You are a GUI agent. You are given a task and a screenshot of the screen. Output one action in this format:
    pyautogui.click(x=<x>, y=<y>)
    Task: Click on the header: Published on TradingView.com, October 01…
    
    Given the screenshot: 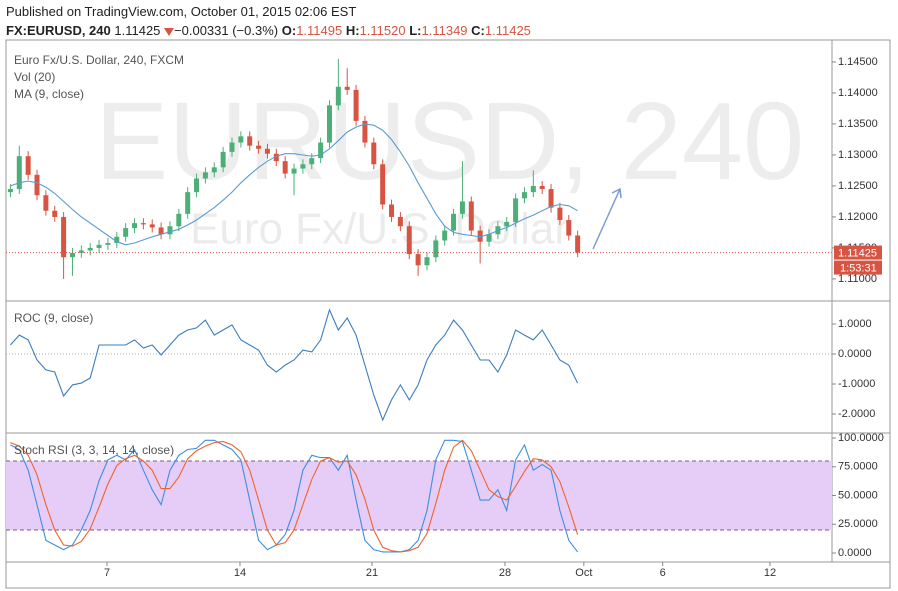 What is the action you would take?
    pyautogui.click(x=268, y=21)
    